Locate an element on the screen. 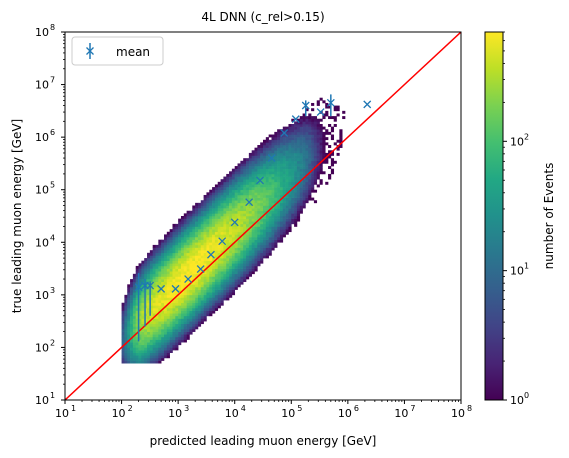  legend-mean-cross is located at coordinates (90, 51).